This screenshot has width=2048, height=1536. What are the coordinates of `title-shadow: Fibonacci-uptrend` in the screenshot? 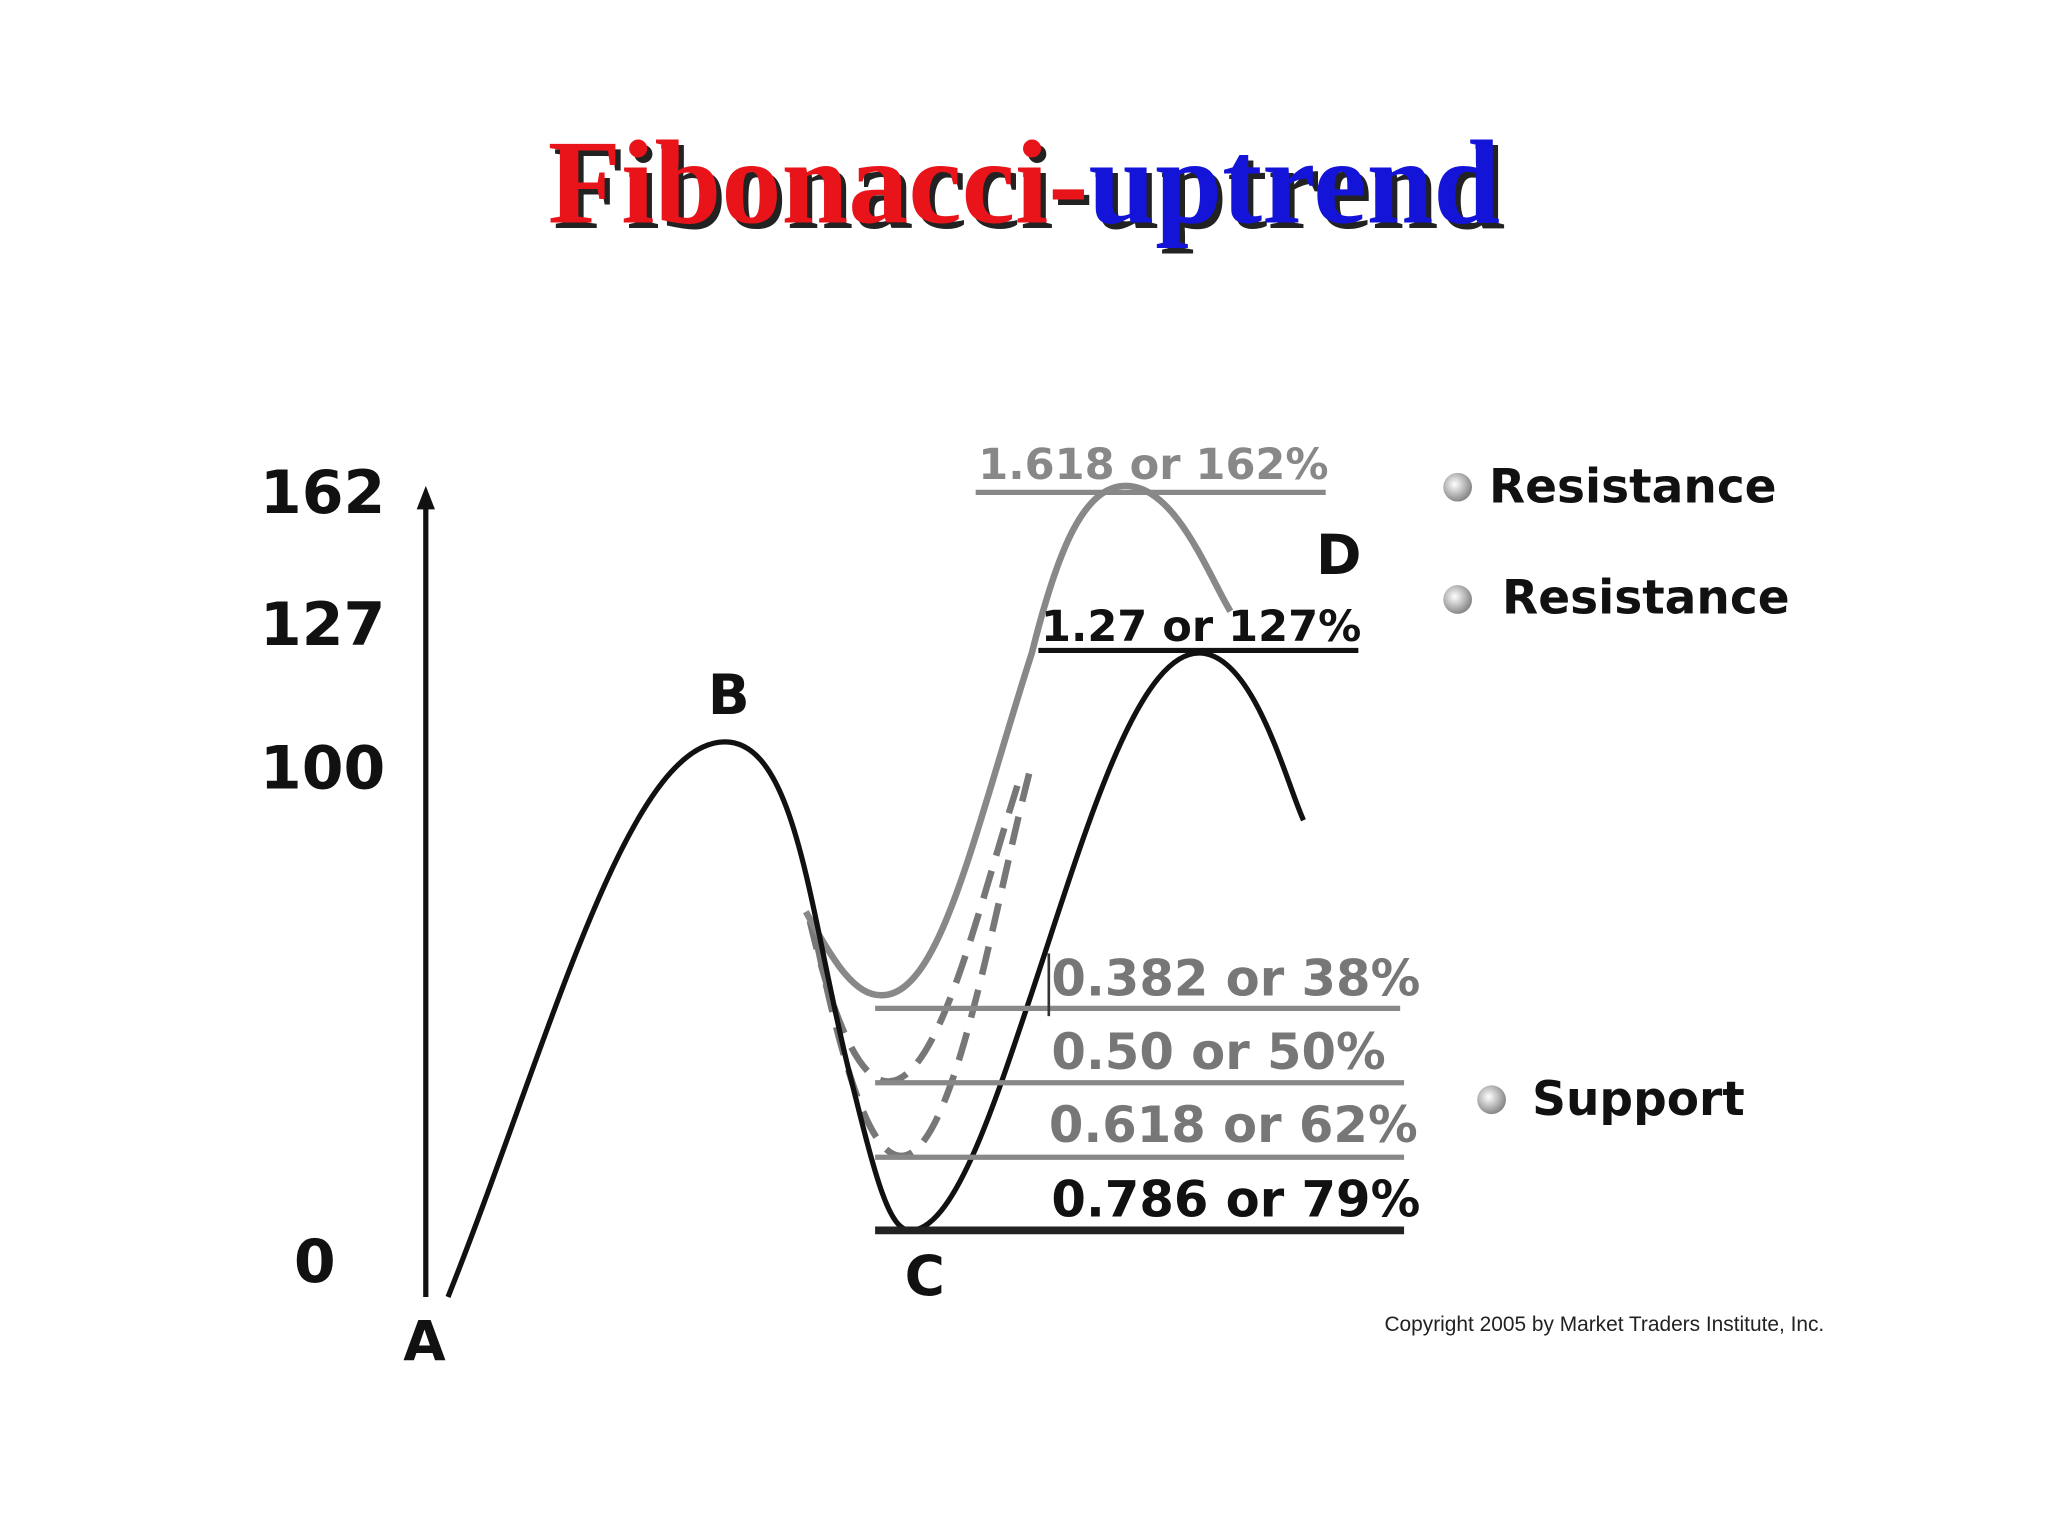 It's located at (1029, 186).